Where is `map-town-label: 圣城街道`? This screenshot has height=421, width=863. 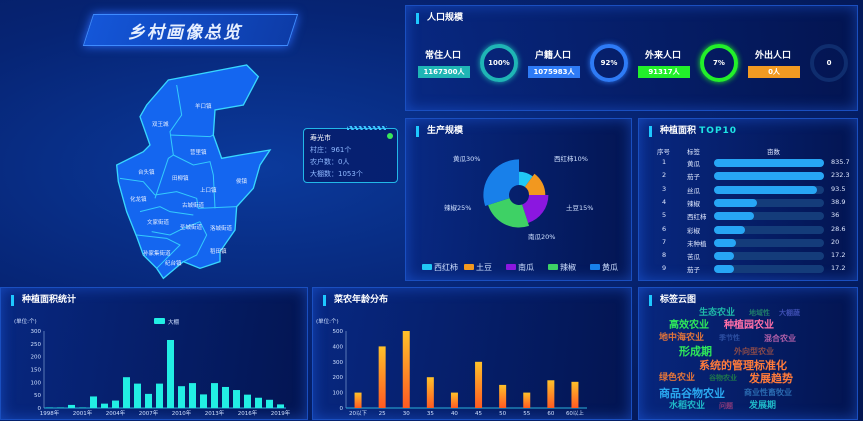
map-town-label: 圣城街道 is located at coordinates (191, 228).